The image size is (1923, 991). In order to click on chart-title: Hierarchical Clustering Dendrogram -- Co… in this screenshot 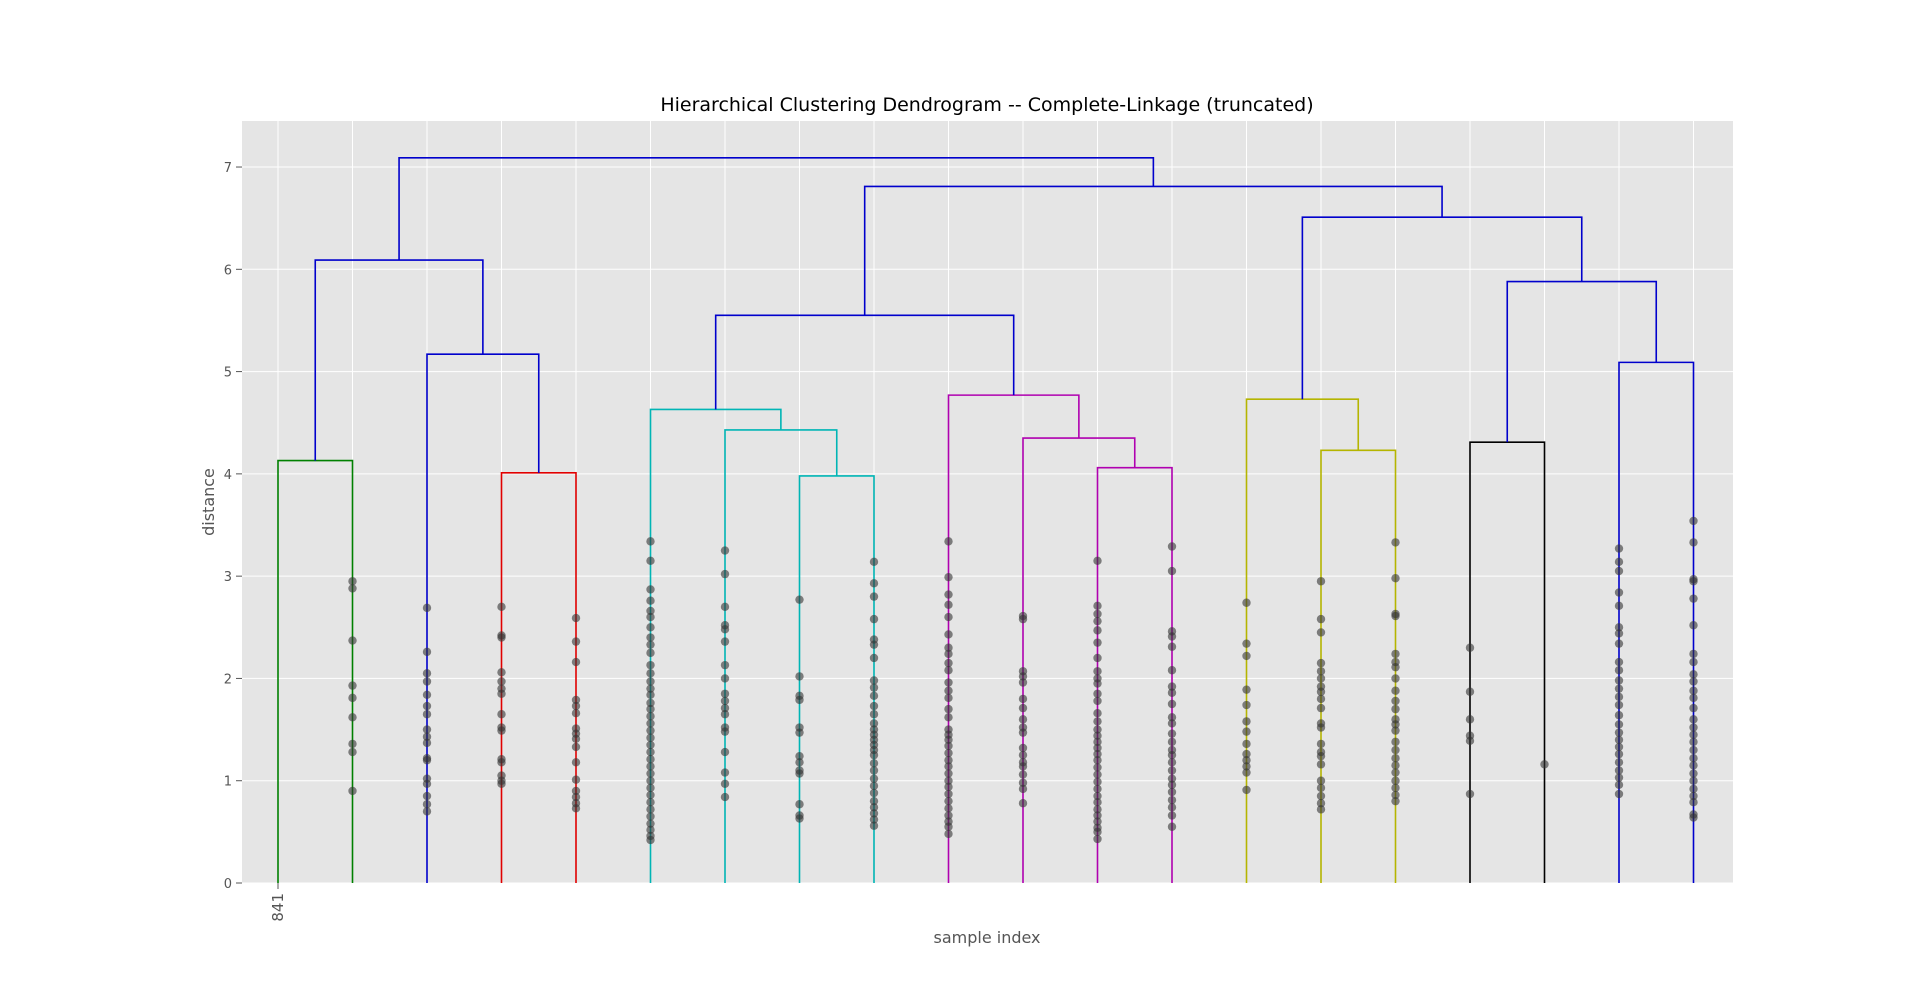, I will do `click(986, 105)`.